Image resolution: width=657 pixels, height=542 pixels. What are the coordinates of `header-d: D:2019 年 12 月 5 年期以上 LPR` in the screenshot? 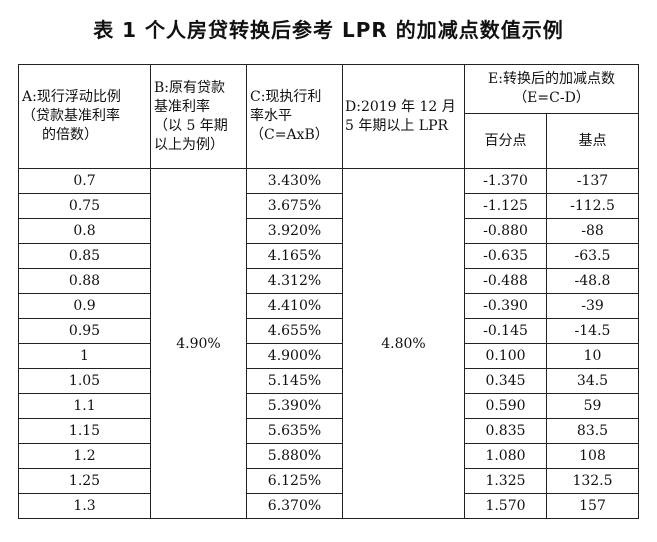 It's located at (403, 116).